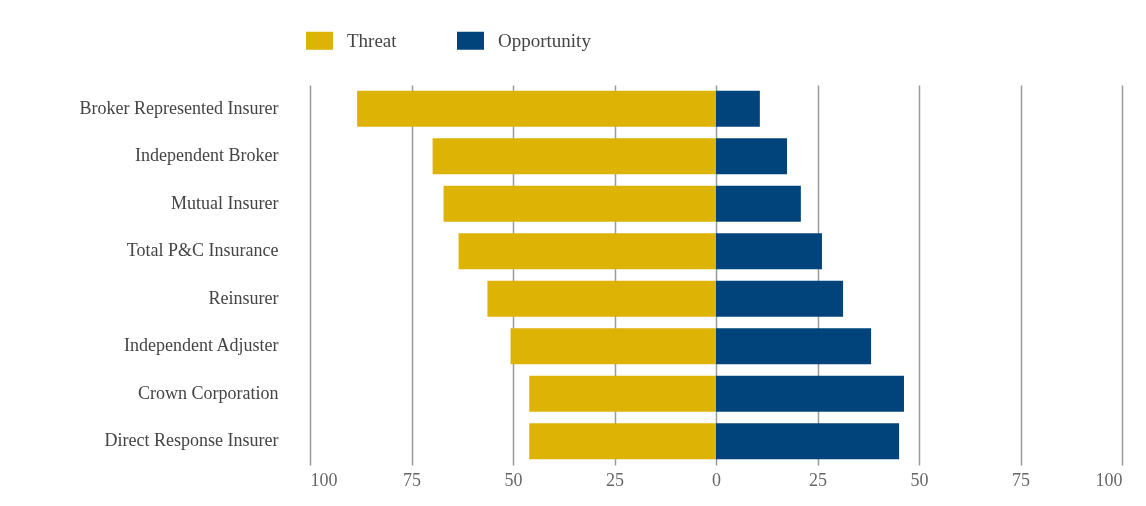 This screenshot has height=506, width=1146. Describe the element at coordinates (372, 40) in the screenshot. I see `legend-label: Threat` at that location.